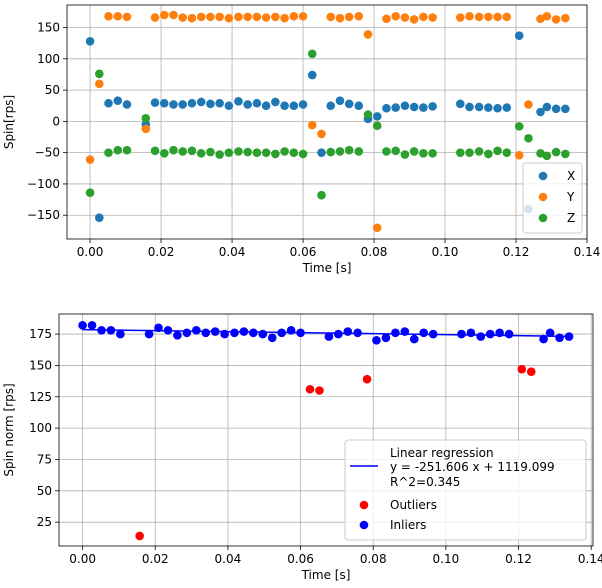 This screenshot has height=588, width=602. Describe the element at coordinates (413, 505) in the screenshot. I see `legend-label-outliers: Outliers` at that location.